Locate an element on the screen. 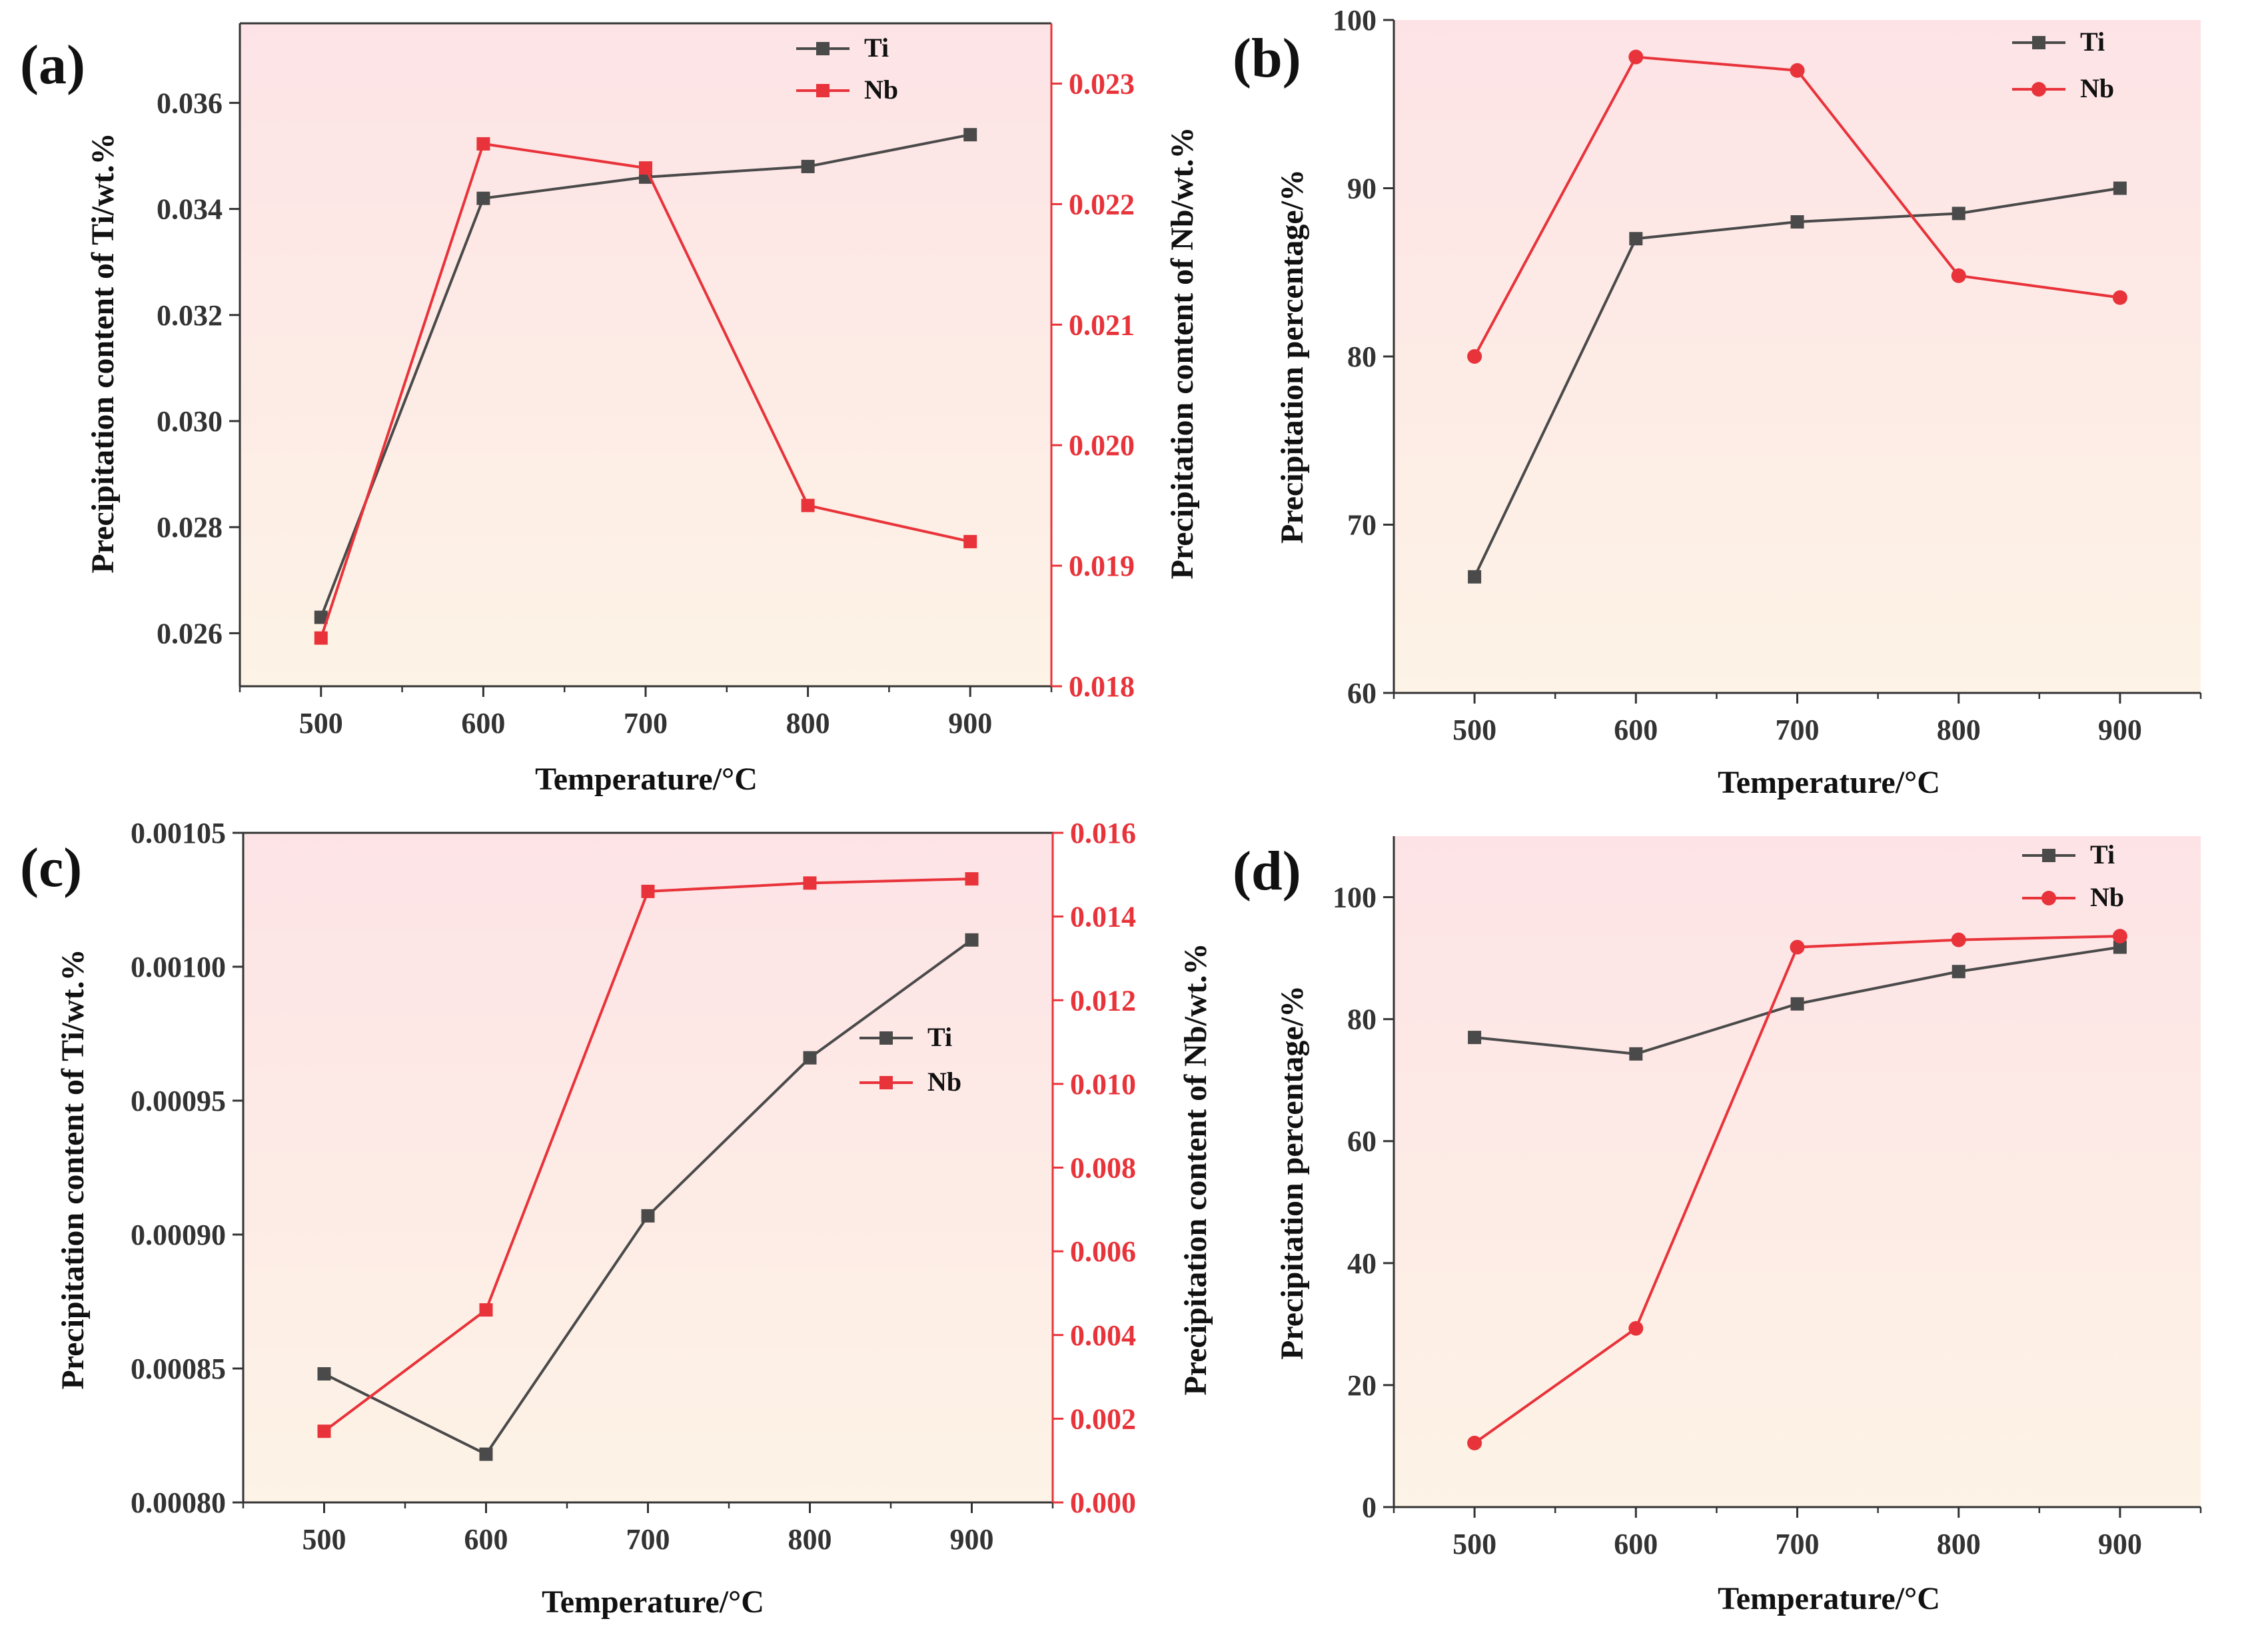  panel-label: (d) is located at coordinates (1267, 871).